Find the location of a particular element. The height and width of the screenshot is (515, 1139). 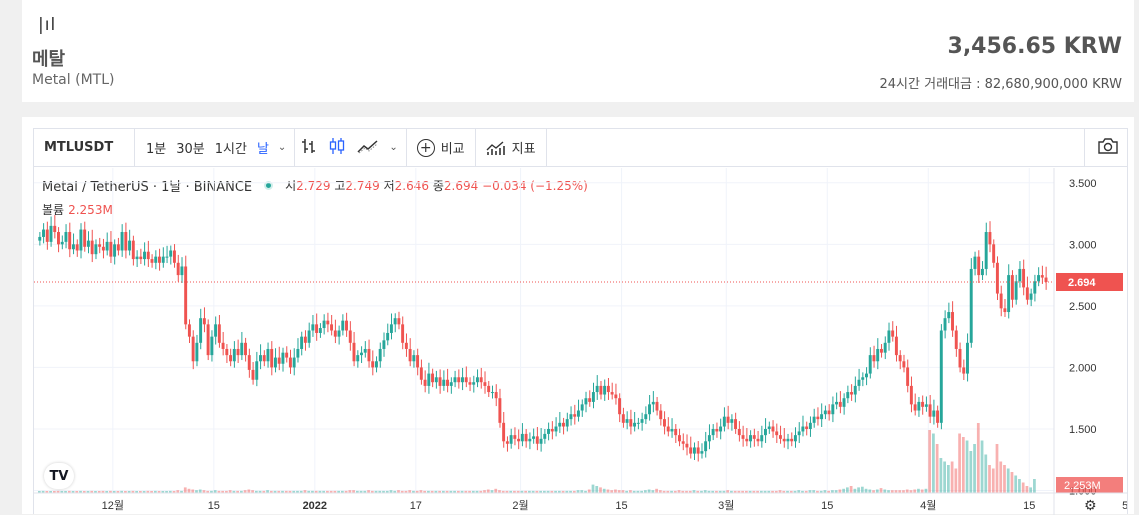

interval-1m: 1분 is located at coordinates (156, 149).